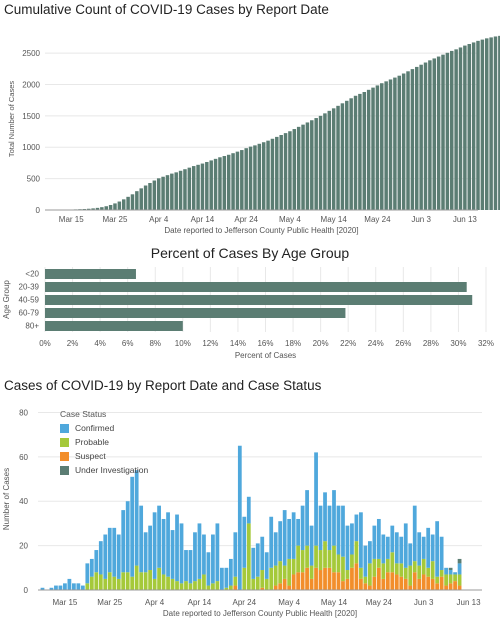  What do you see at coordinates (376, 343) in the screenshot?
I see `x-tick-label: 24%` at bounding box center [376, 343].